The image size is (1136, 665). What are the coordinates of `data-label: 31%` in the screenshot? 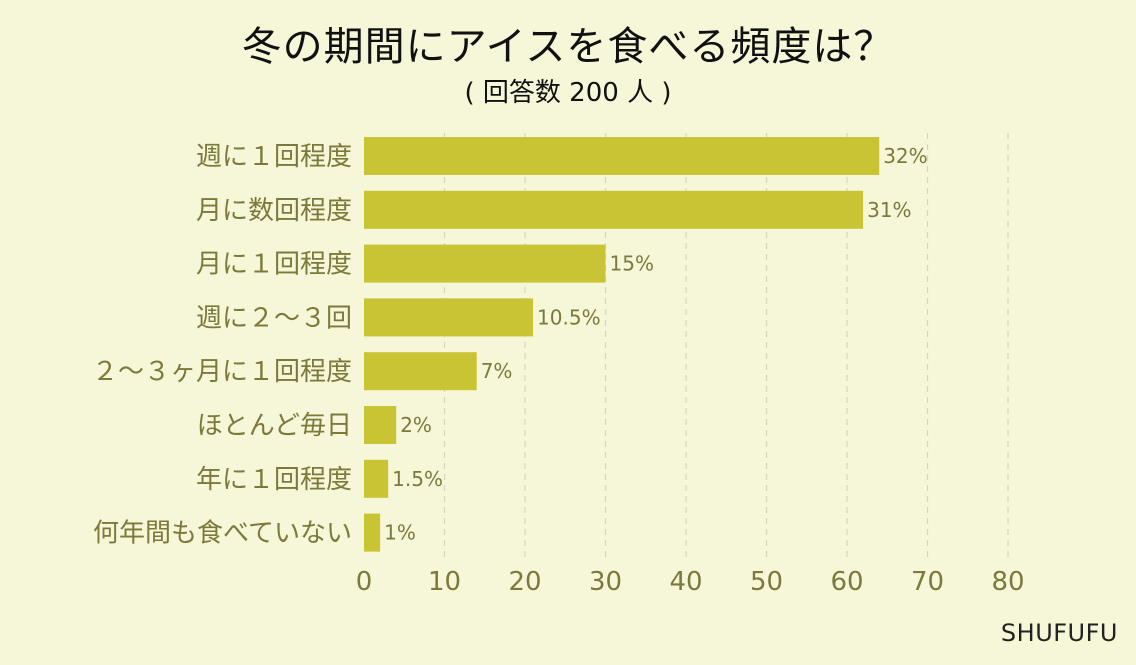 It's located at (889, 210).